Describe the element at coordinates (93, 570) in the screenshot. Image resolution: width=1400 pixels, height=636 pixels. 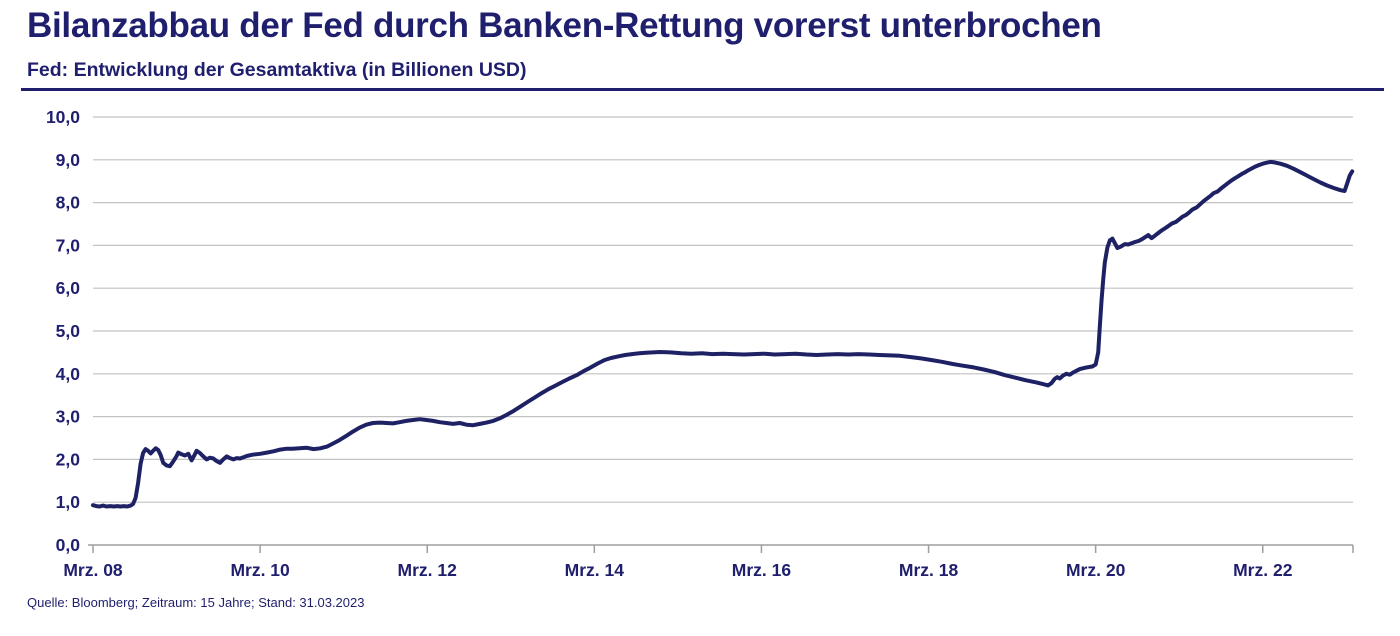
I see `x-axis-tick-label: Mrz. 08` at that location.